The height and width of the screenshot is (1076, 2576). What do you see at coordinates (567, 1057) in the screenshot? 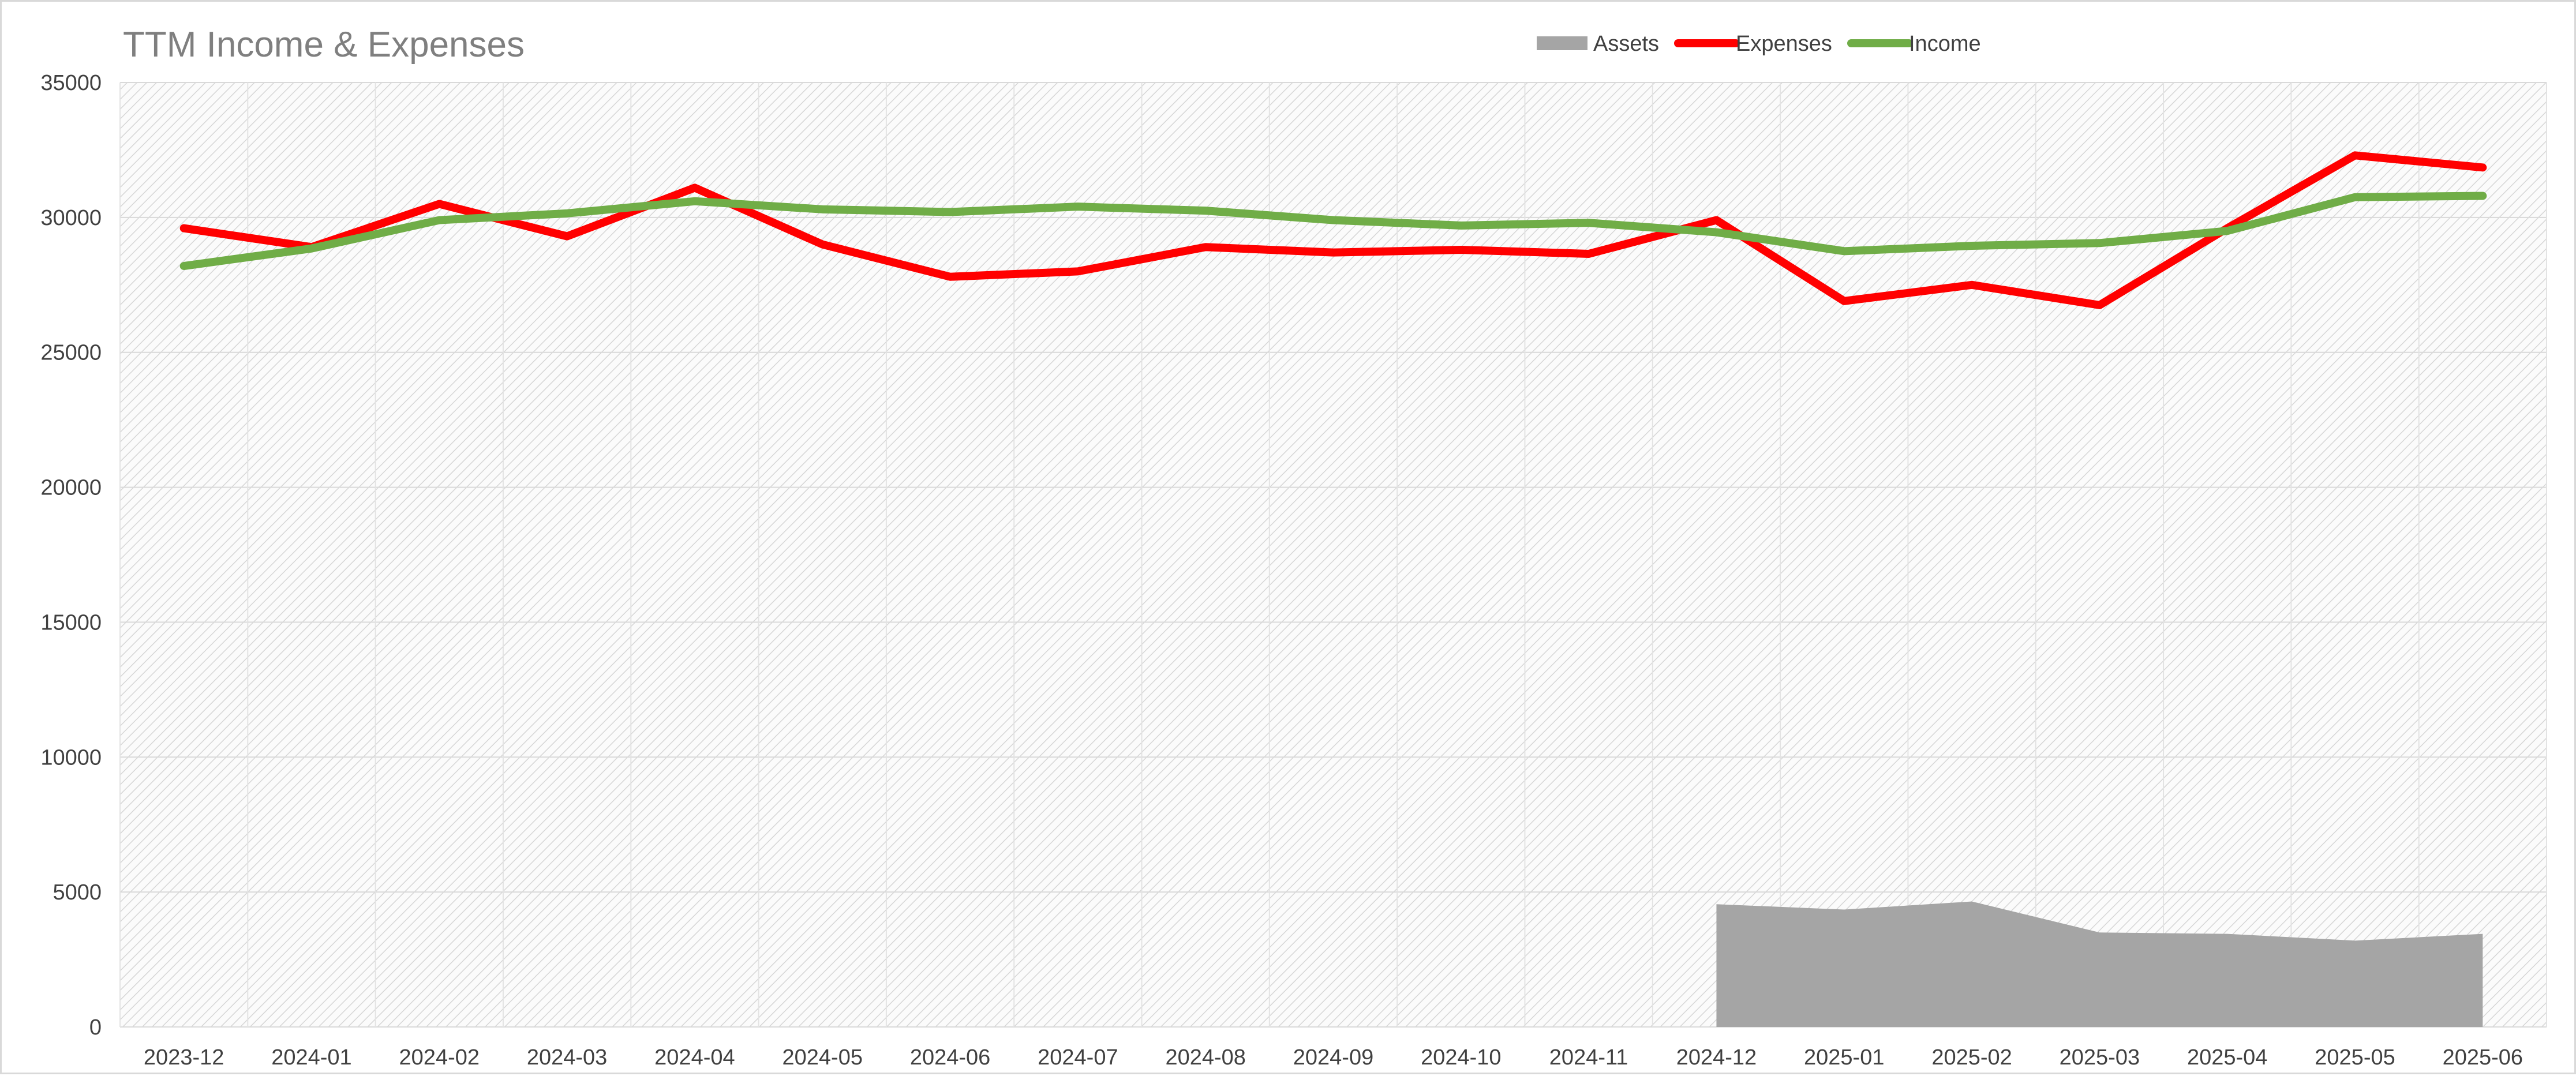
I see `x-tick-label: 2024-03` at bounding box center [567, 1057].